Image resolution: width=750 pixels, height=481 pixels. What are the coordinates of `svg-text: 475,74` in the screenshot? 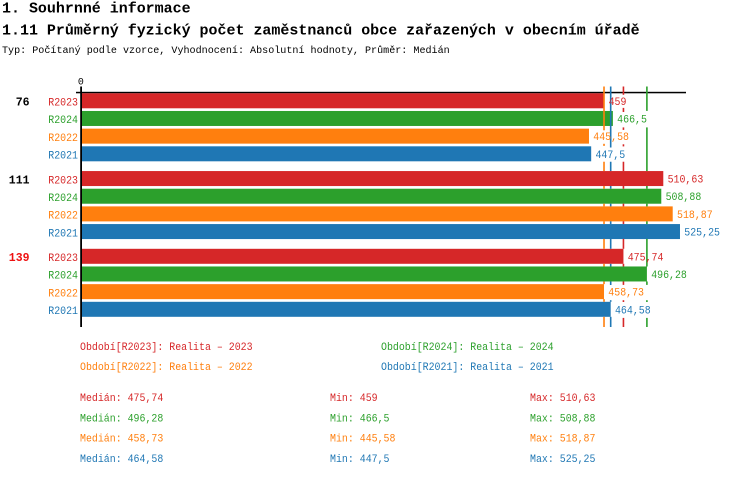 It's located at (646, 258).